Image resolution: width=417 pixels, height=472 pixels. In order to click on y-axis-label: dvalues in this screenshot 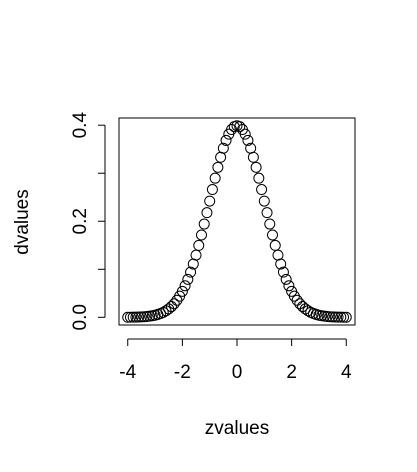, I will do `click(22, 222)`.